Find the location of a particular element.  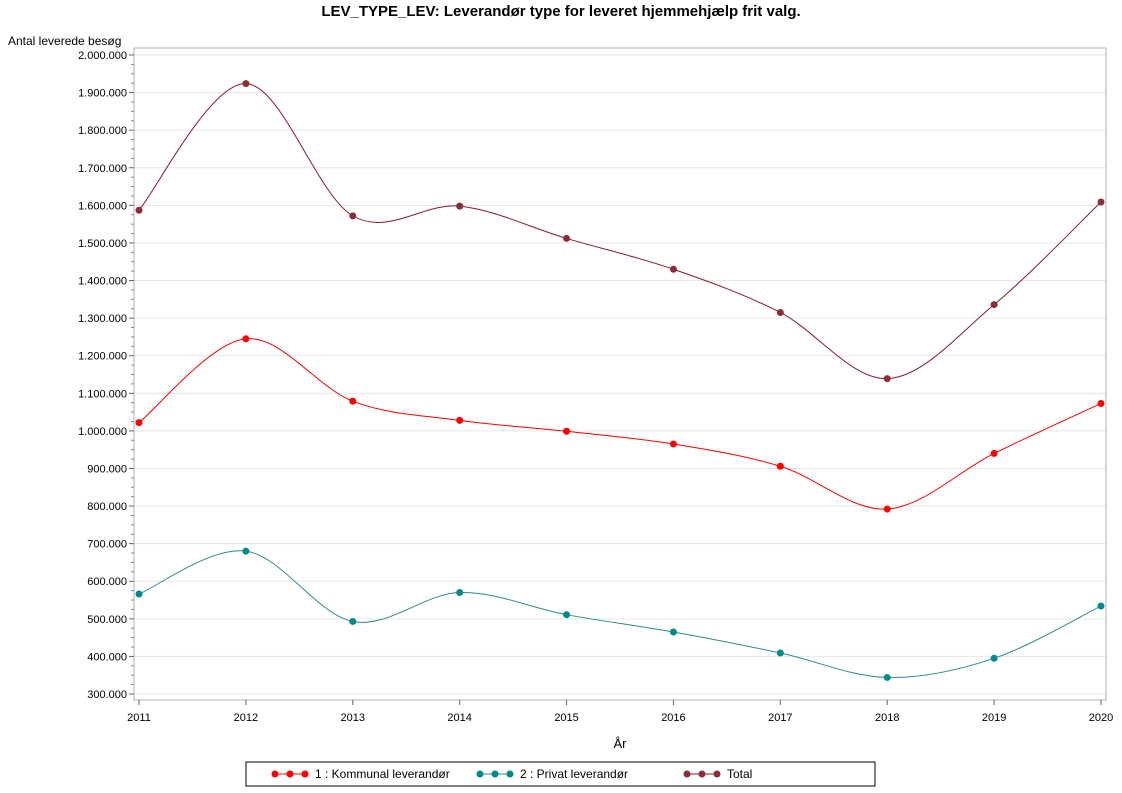

legend-entry-label: 2 : Privat leverandør is located at coordinates (574, 774).